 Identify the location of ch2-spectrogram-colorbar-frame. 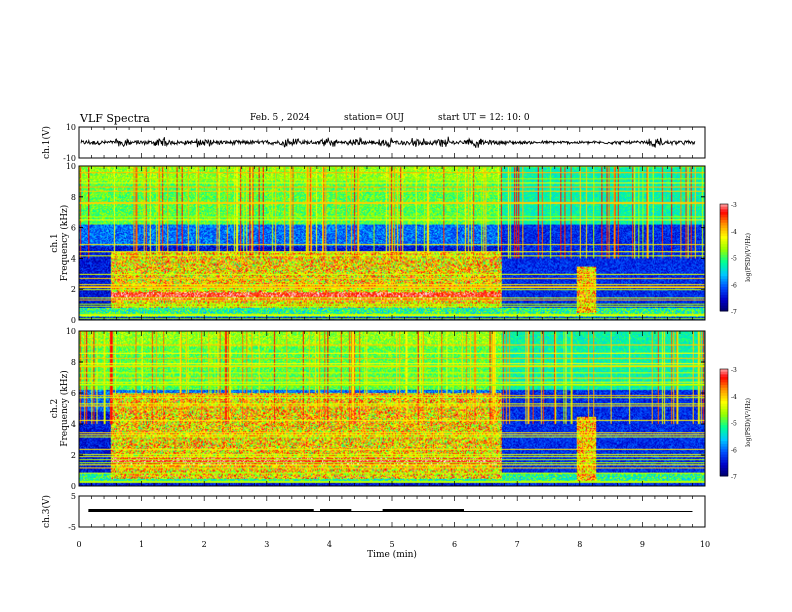
(724, 422).